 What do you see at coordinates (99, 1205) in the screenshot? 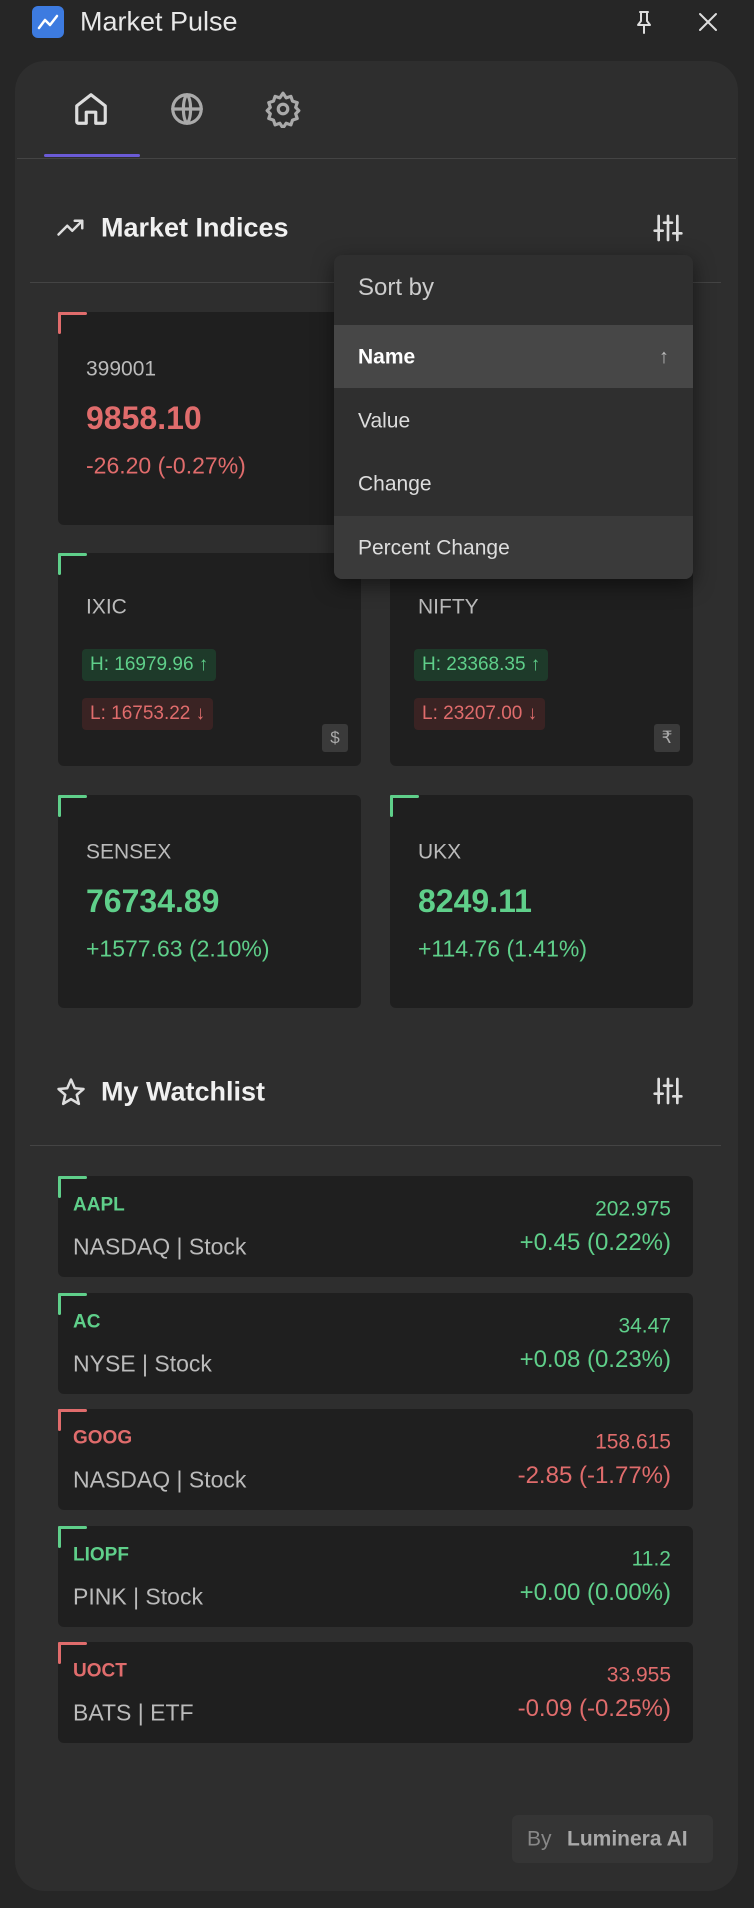
I see `item-symbol: AAPL` at bounding box center [99, 1205].